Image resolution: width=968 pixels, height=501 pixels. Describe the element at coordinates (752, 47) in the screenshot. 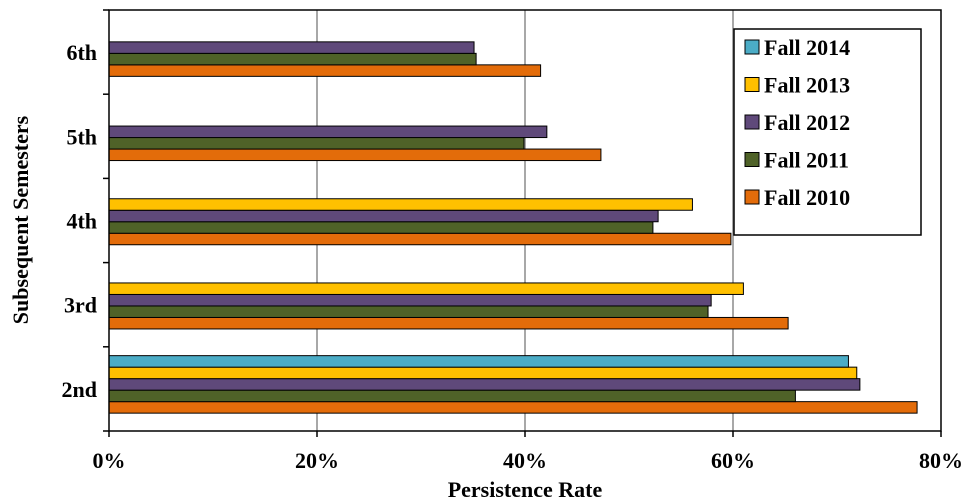

I see `legend-swatch-fall-2014` at that location.